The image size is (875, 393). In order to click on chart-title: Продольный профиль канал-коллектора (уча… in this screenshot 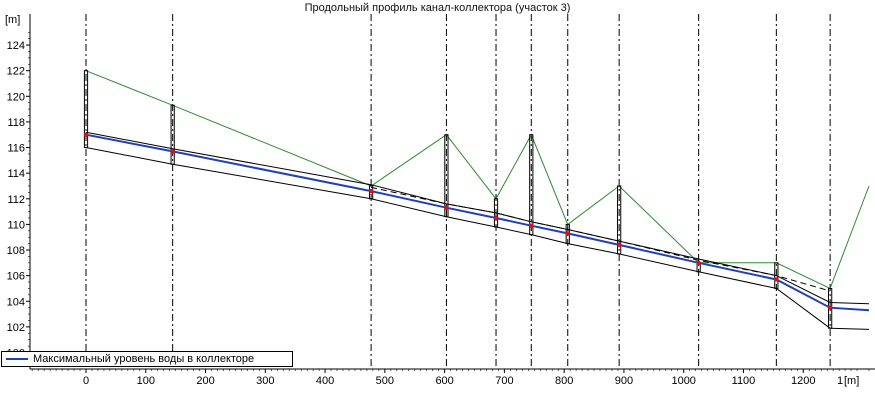, I will do `click(437, 8)`.